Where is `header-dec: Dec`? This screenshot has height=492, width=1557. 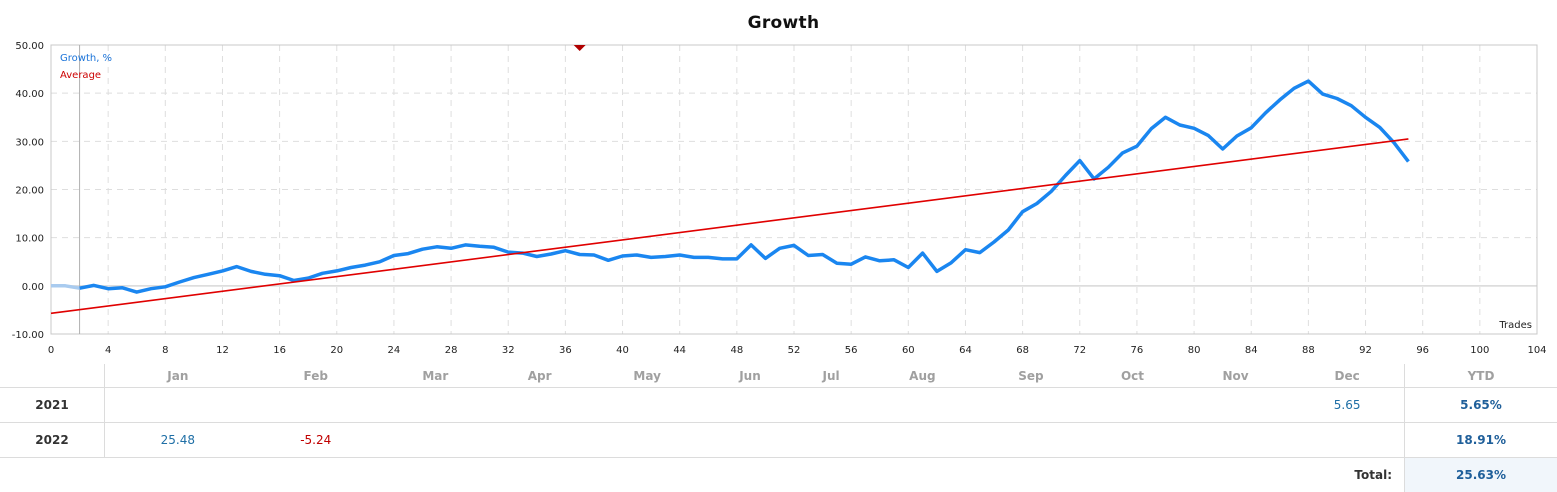 header-dec: Dec is located at coordinates (1347, 376).